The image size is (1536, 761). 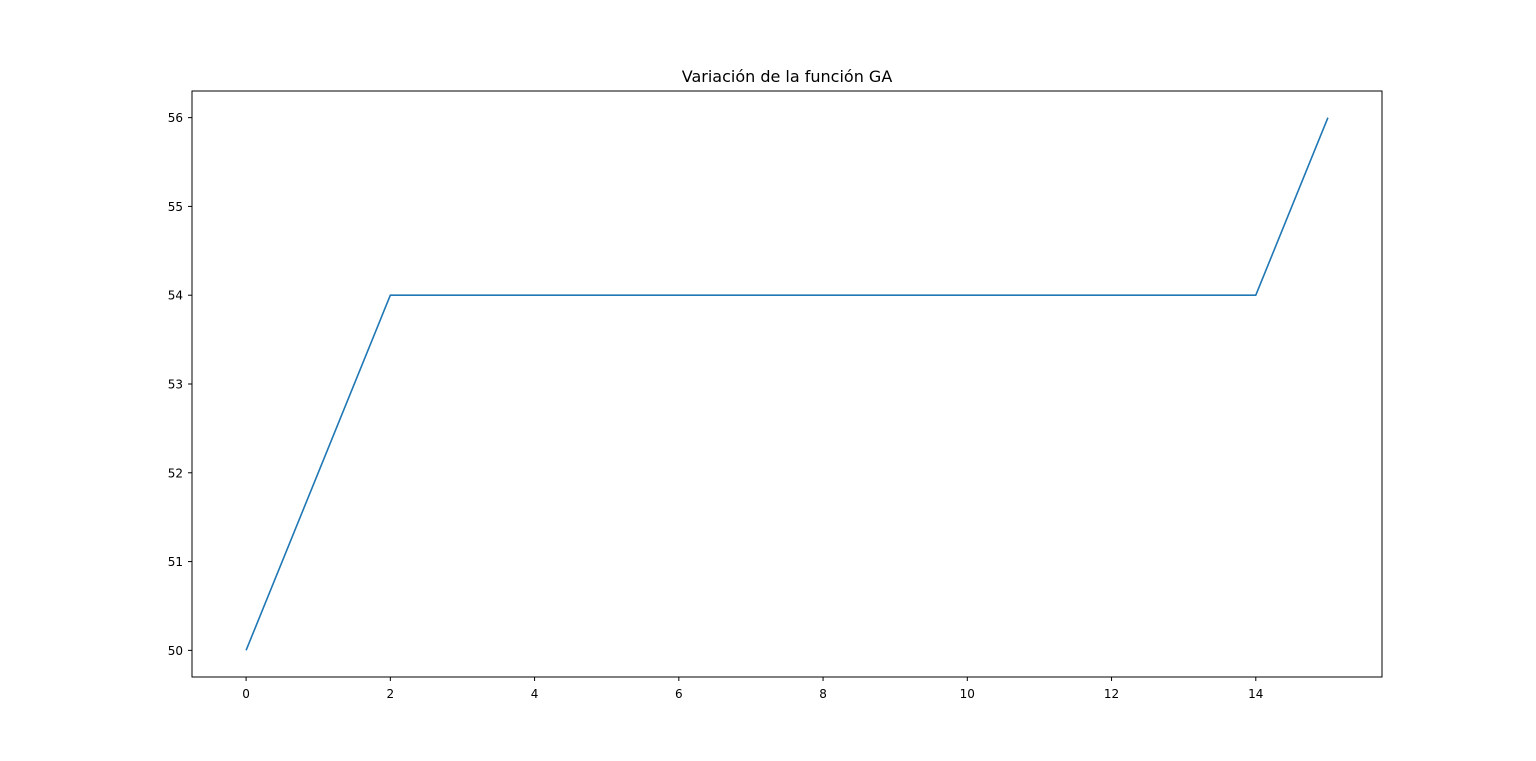 What do you see at coordinates (752, 689) in the screenshot?
I see `x-axis: 0 2 4 6 8 10 12 14` at bounding box center [752, 689].